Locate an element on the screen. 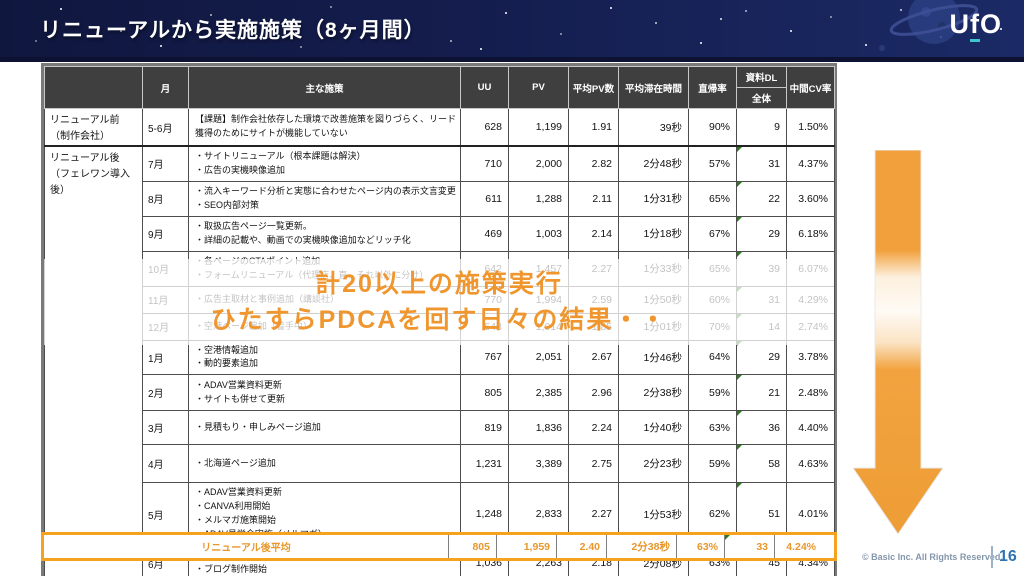  cell-stay: 2分38秒 is located at coordinates (653, 393).